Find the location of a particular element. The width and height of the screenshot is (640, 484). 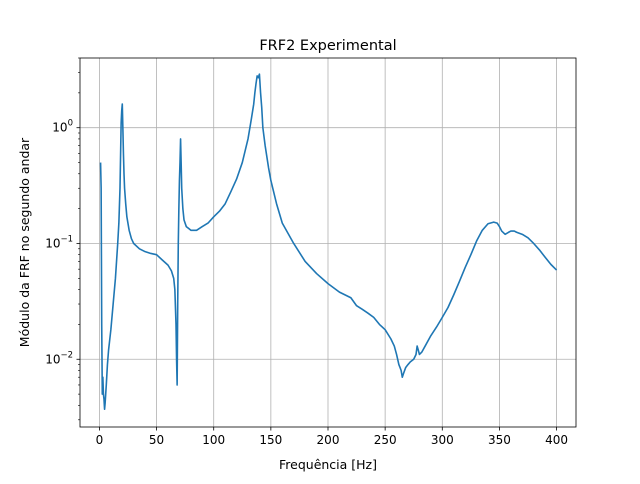

x-axis-label: Frequência [Hz] is located at coordinates (328, 464).